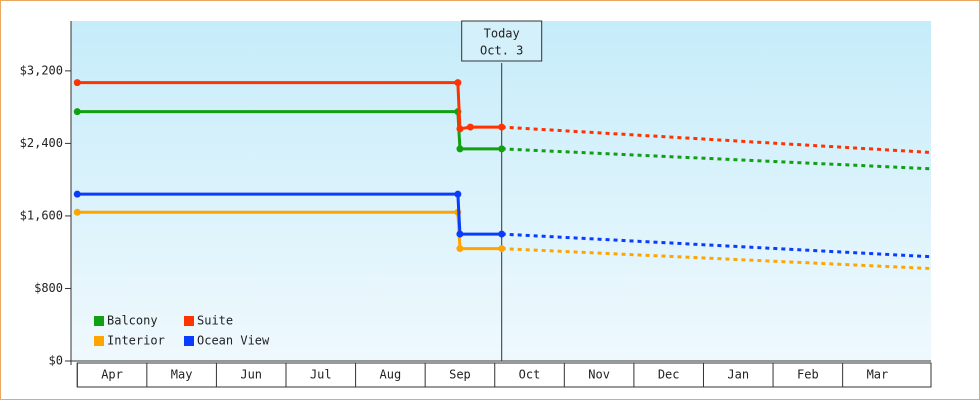 The height and width of the screenshot is (400, 980). Describe the element at coordinates (530, 375) in the screenshot. I see `x-tick-label: Oct` at that location.